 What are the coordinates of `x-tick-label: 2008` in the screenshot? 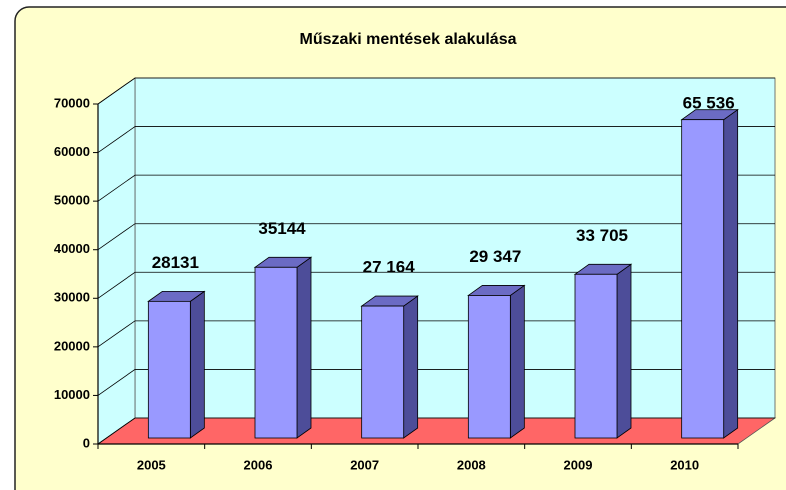 It's located at (471, 464).